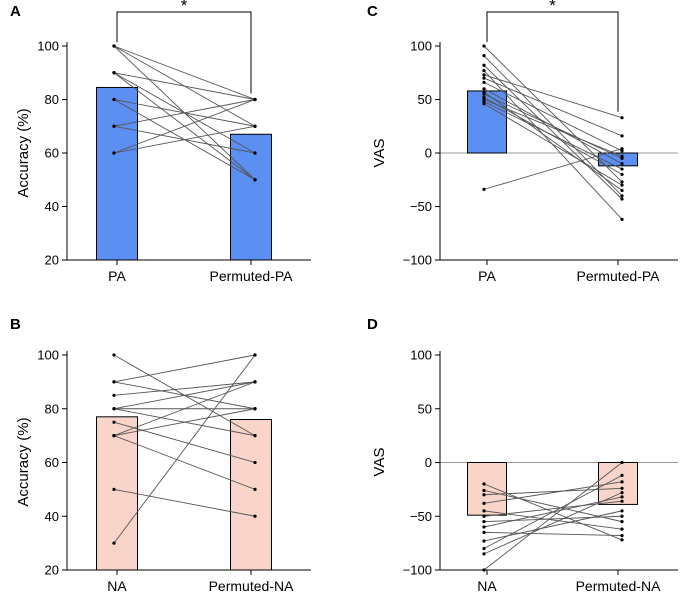 The image size is (686, 599). Describe the element at coordinates (52, 570) in the screenshot. I see `y-tick-label: 20` at that location.